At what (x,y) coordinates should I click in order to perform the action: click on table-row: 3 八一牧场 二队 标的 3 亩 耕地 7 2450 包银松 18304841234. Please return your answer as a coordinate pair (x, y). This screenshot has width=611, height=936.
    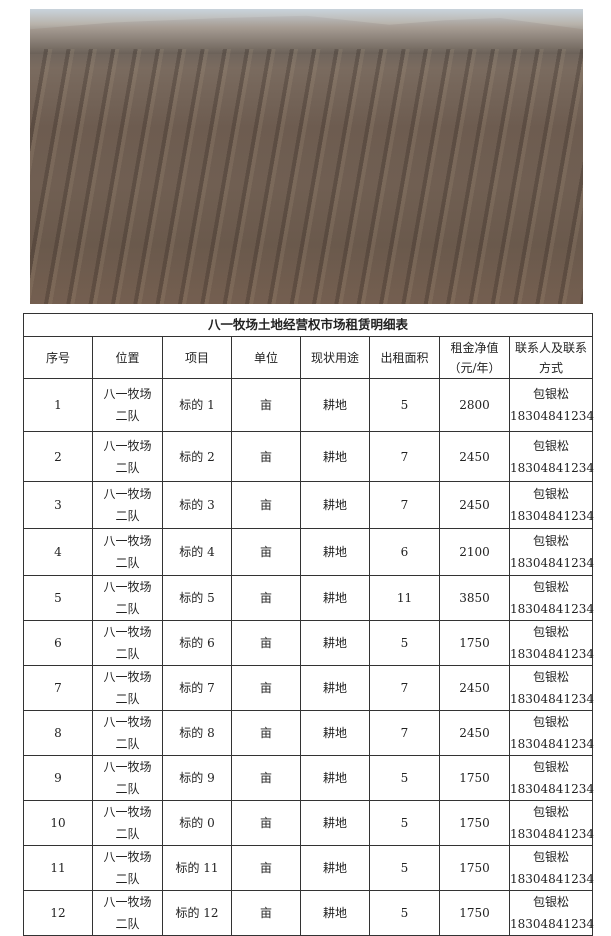
    Looking at the image, I should click on (308, 505).